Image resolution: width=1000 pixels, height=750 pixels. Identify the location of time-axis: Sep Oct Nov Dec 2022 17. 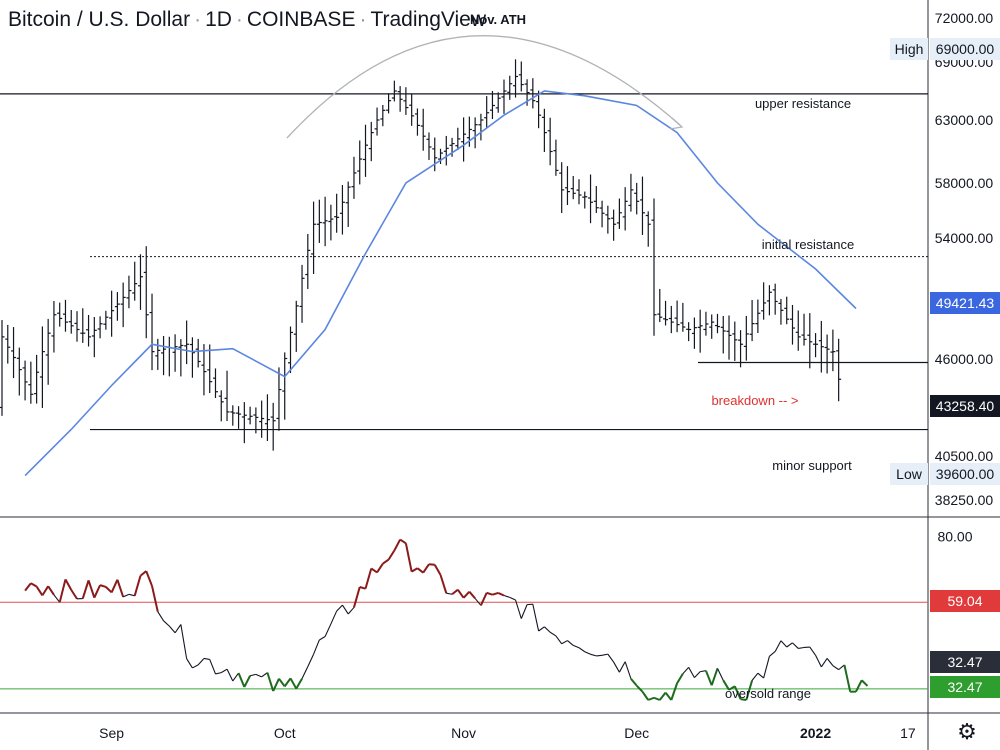
(507, 733).